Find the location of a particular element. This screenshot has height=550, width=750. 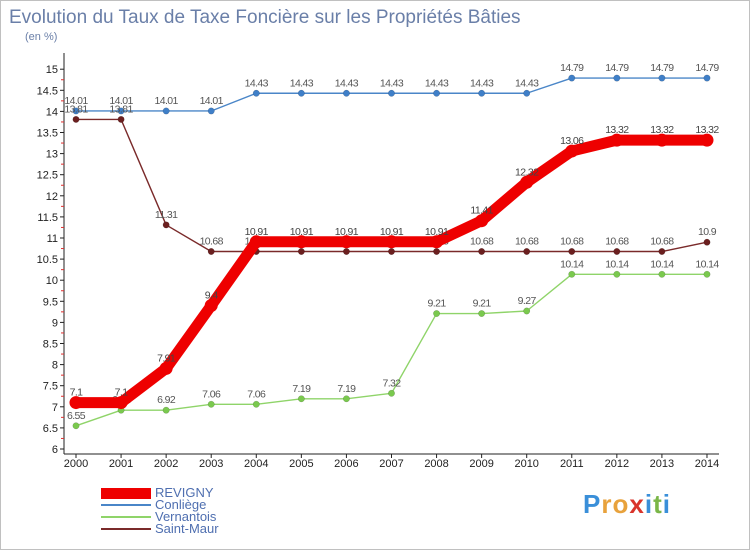

legend-item-conliege: Conliège is located at coordinates (160, 504).